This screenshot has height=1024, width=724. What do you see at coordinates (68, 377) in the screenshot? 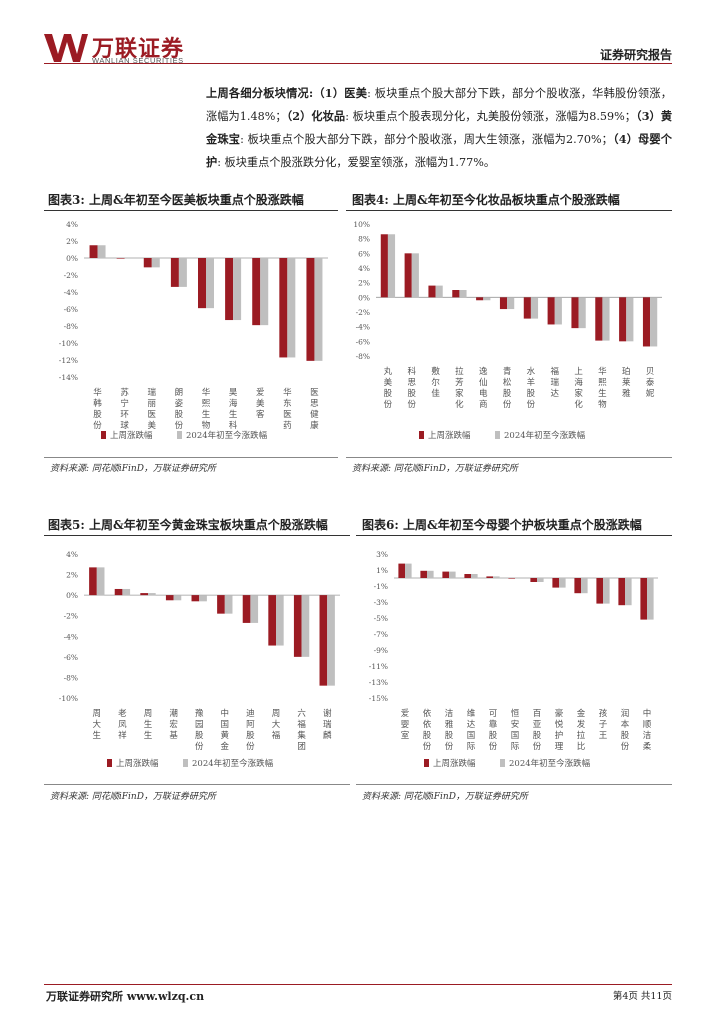
I see `y-tick-label: -14%` at bounding box center [68, 377].